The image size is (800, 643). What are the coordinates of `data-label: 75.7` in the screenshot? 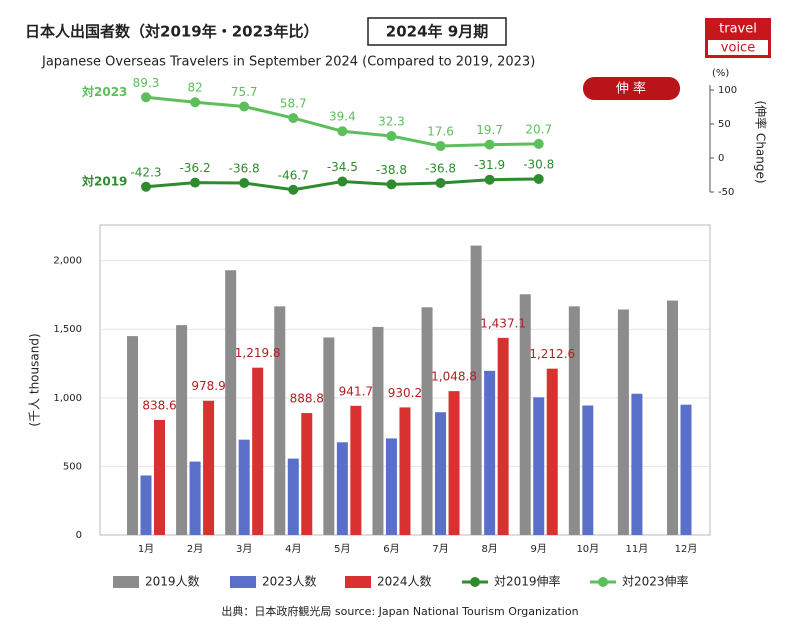 It's located at (244, 92).